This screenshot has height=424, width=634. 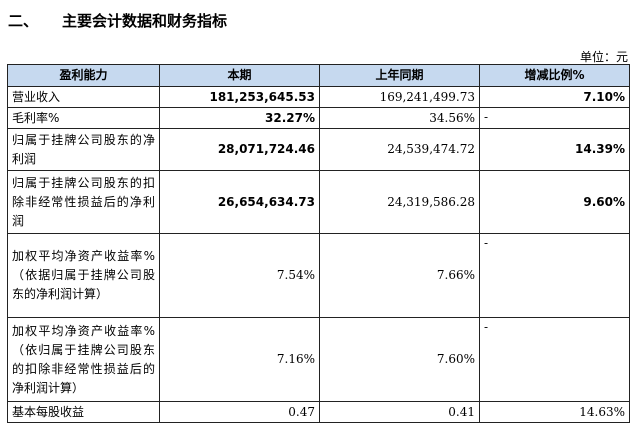 What do you see at coordinates (239, 202) in the screenshot?
I see `current-value: 26,654,634.73` at bounding box center [239, 202].